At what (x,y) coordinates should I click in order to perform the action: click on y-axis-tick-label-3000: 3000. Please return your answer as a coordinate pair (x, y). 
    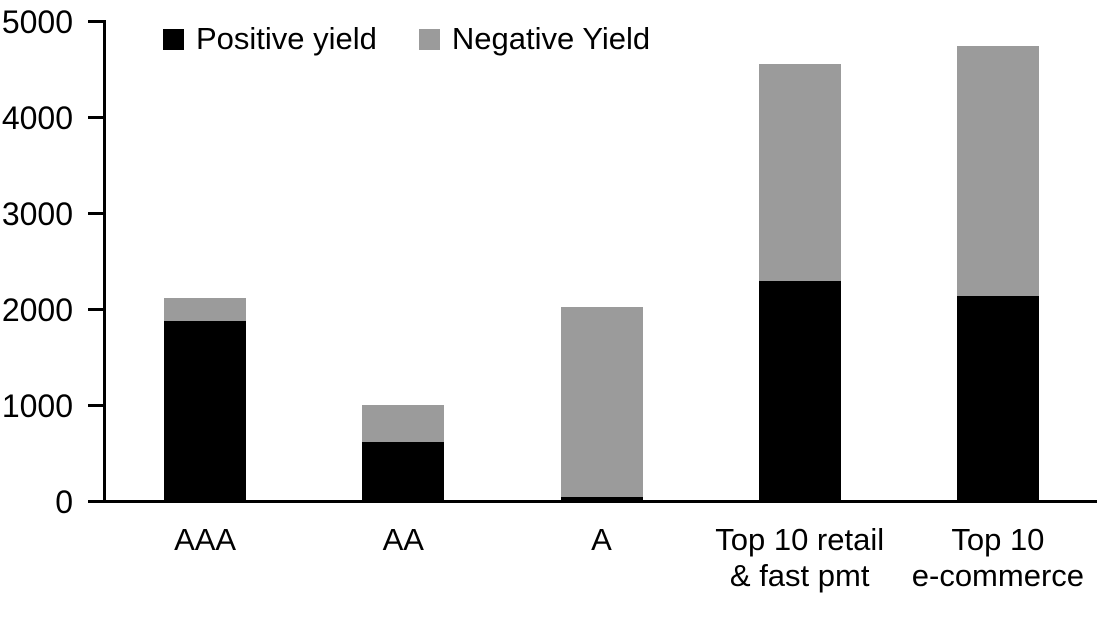
    Looking at the image, I should click on (37, 214).